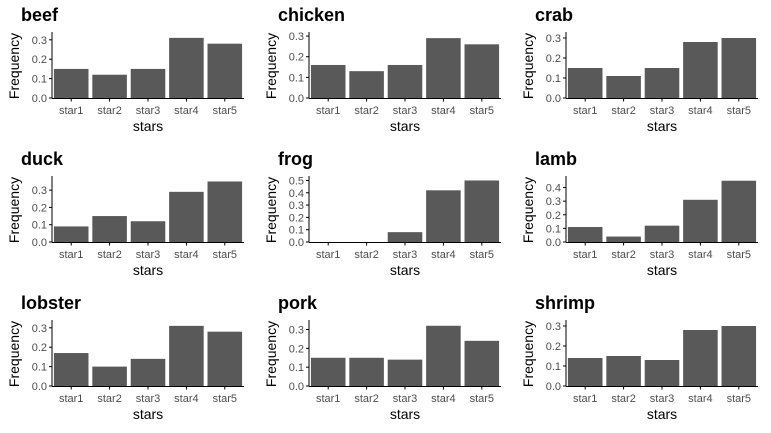 This screenshot has height=433, width=771. Describe the element at coordinates (296, 181) in the screenshot. I see `y-tick-label: 0.5` at that location.